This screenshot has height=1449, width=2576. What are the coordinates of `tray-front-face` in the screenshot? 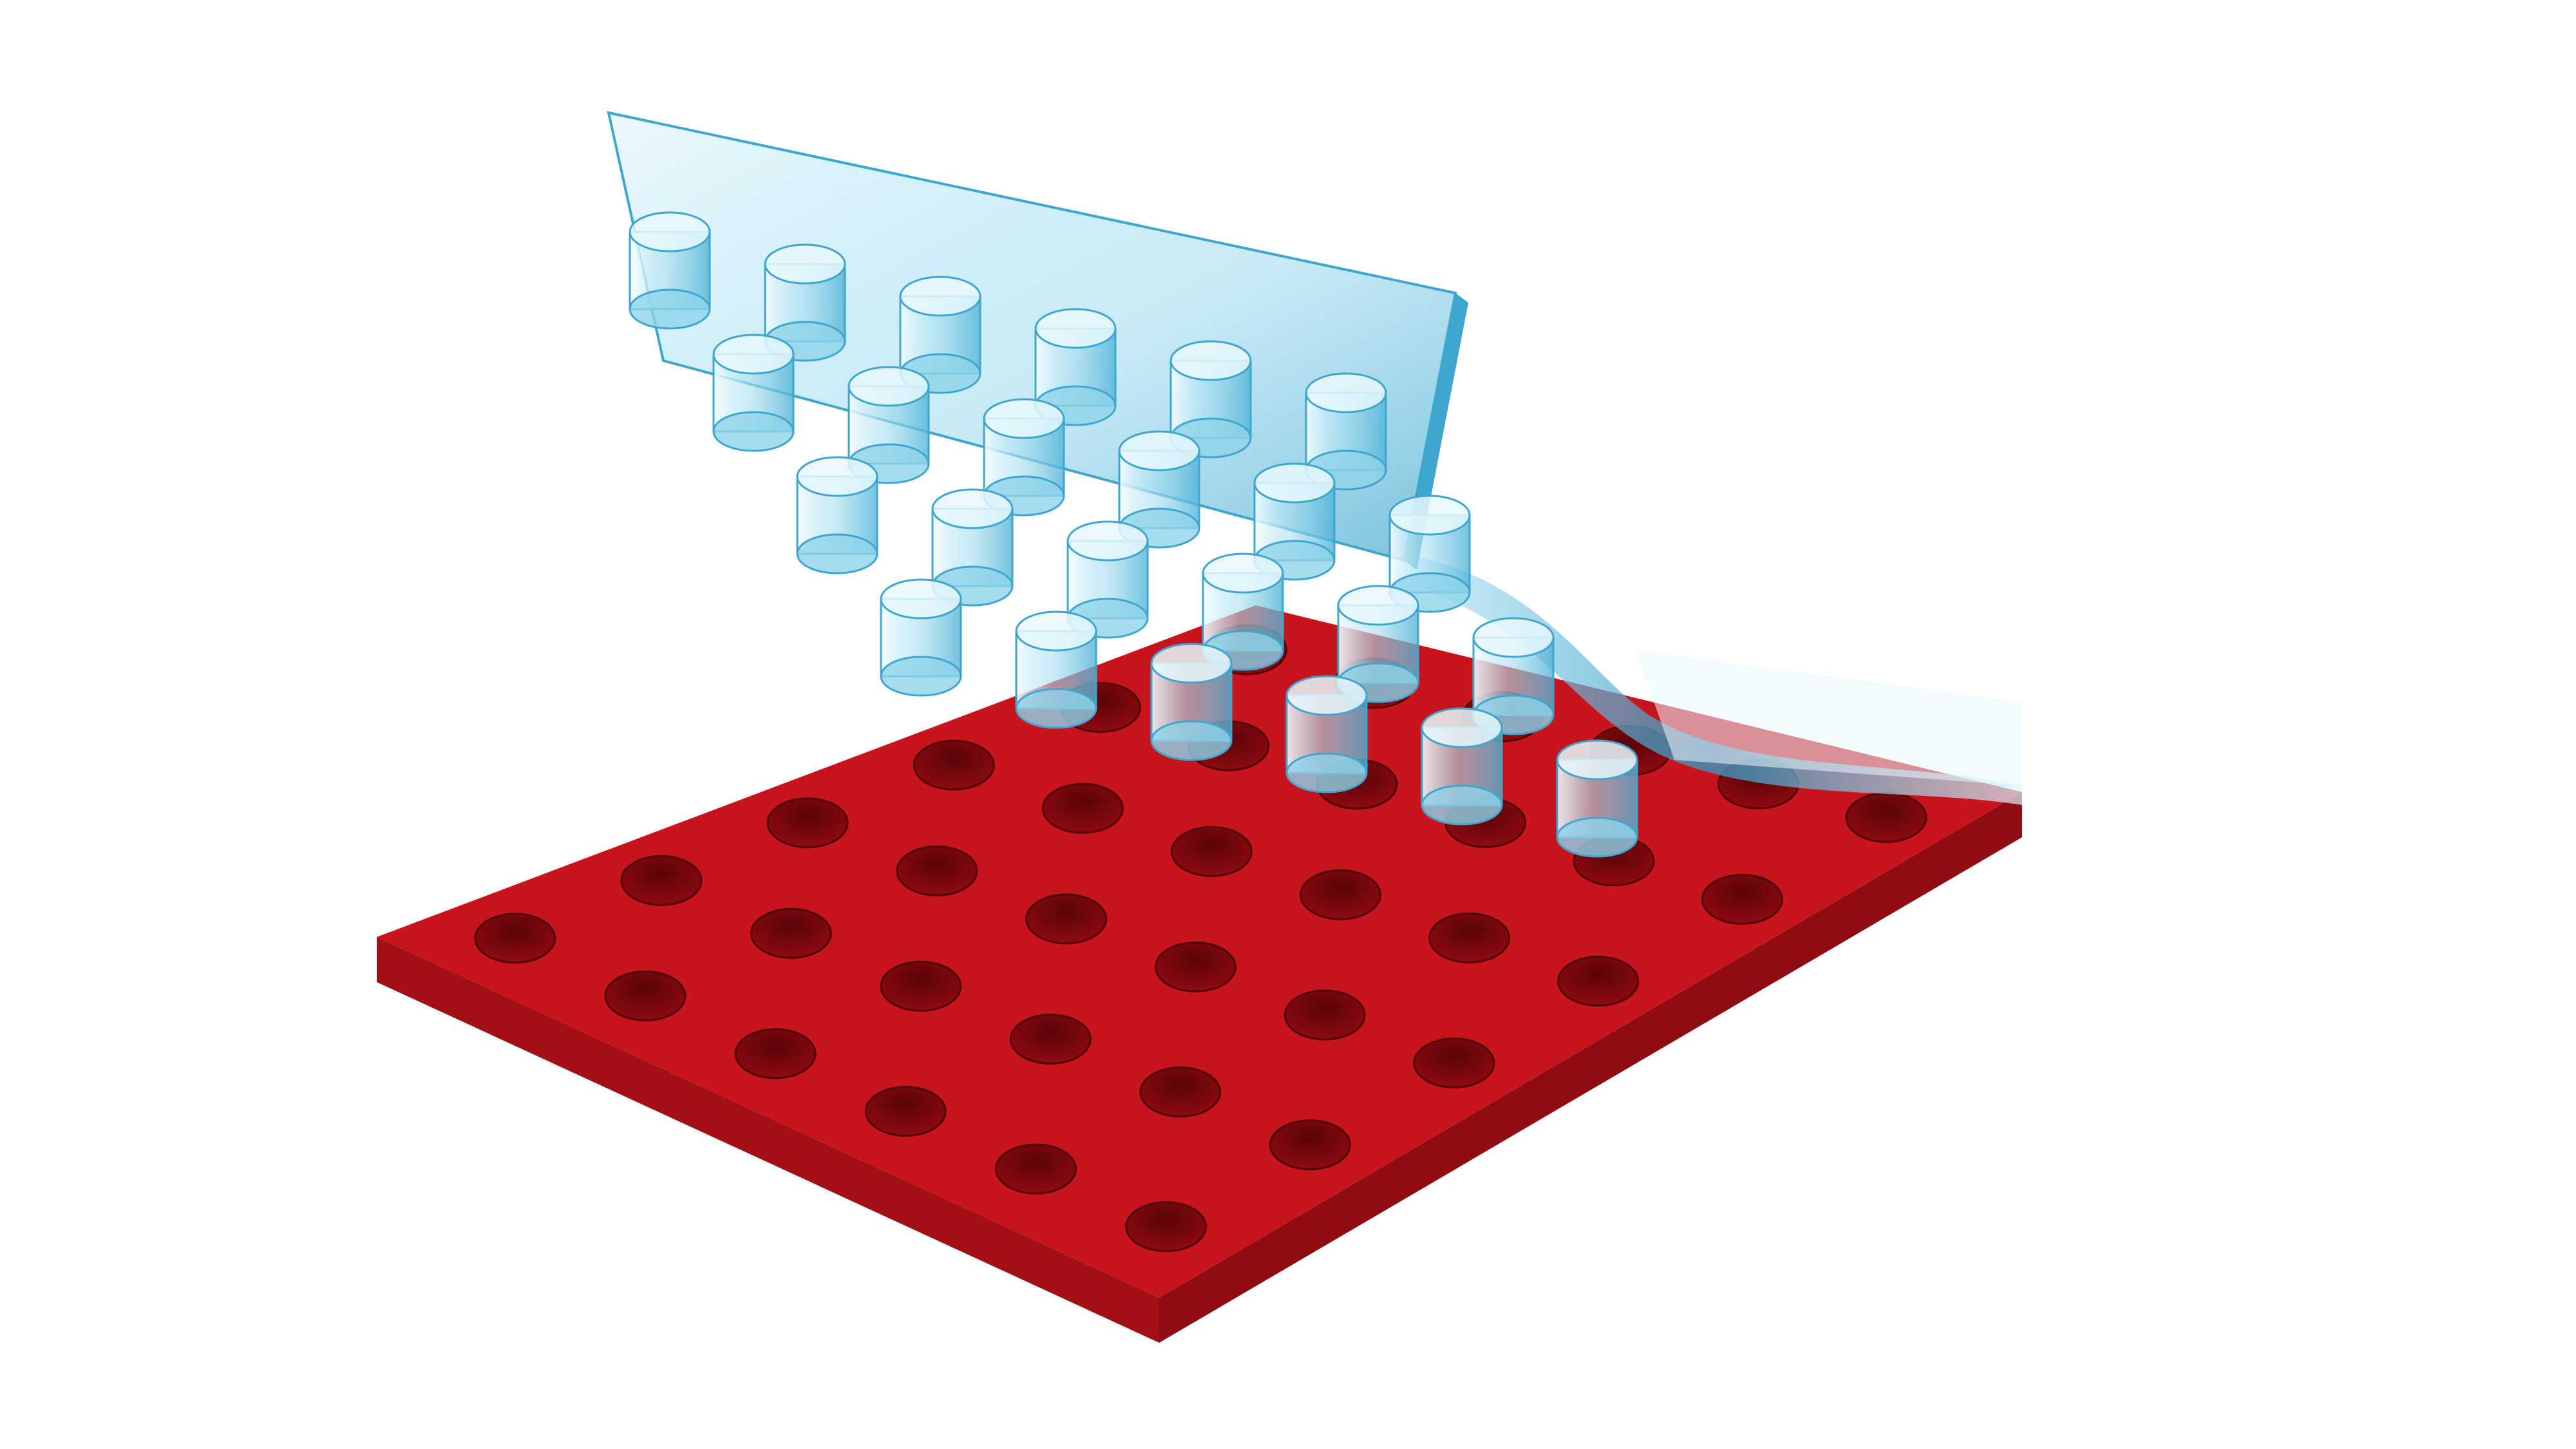 It's located at (768, 1140).